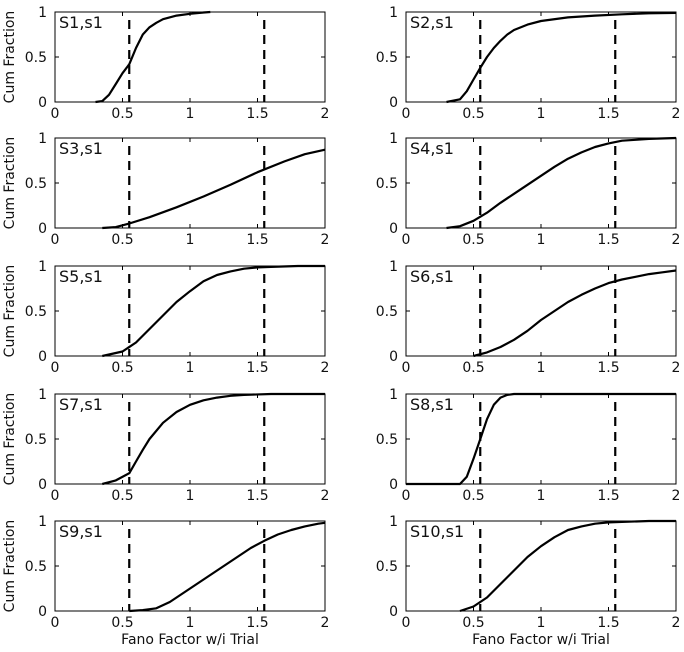 The height and width of the screenshot is (652, 684). I want to click on panel-title: S5,s1, so click(81, 276).